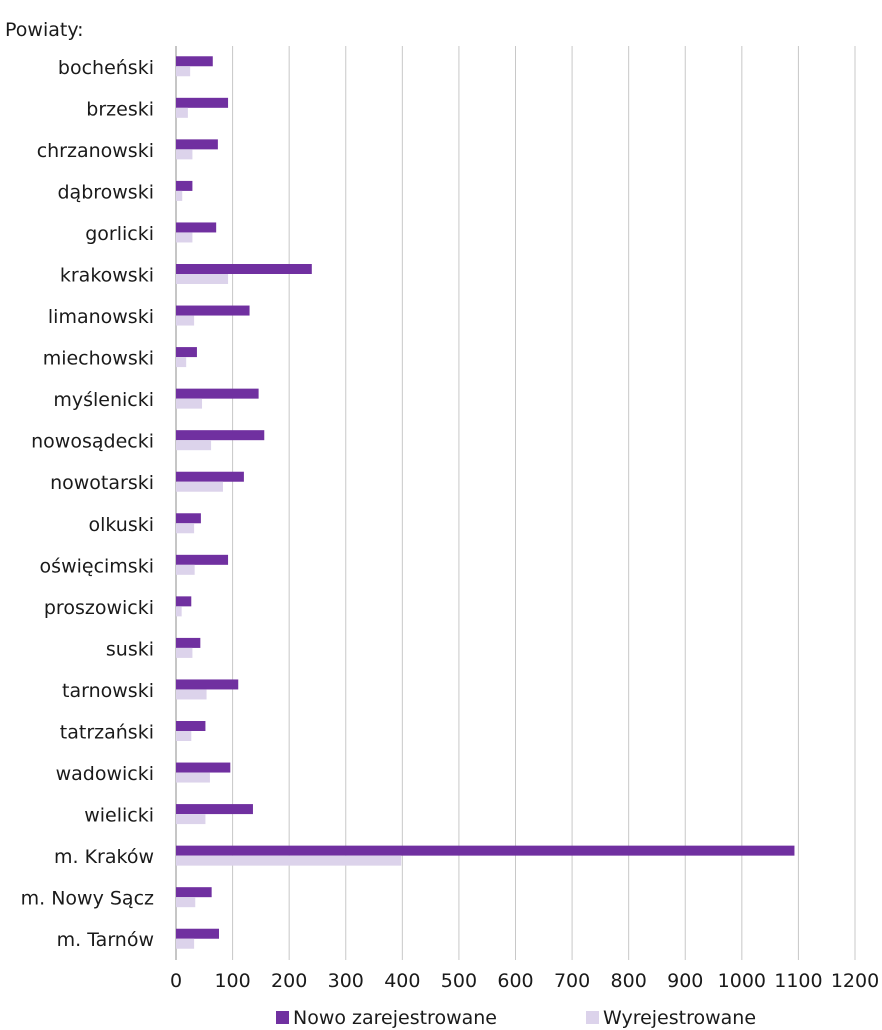 This screenshot has height=1030, width=882. I want to click on x-tick-label: 300, so click(346, 981).